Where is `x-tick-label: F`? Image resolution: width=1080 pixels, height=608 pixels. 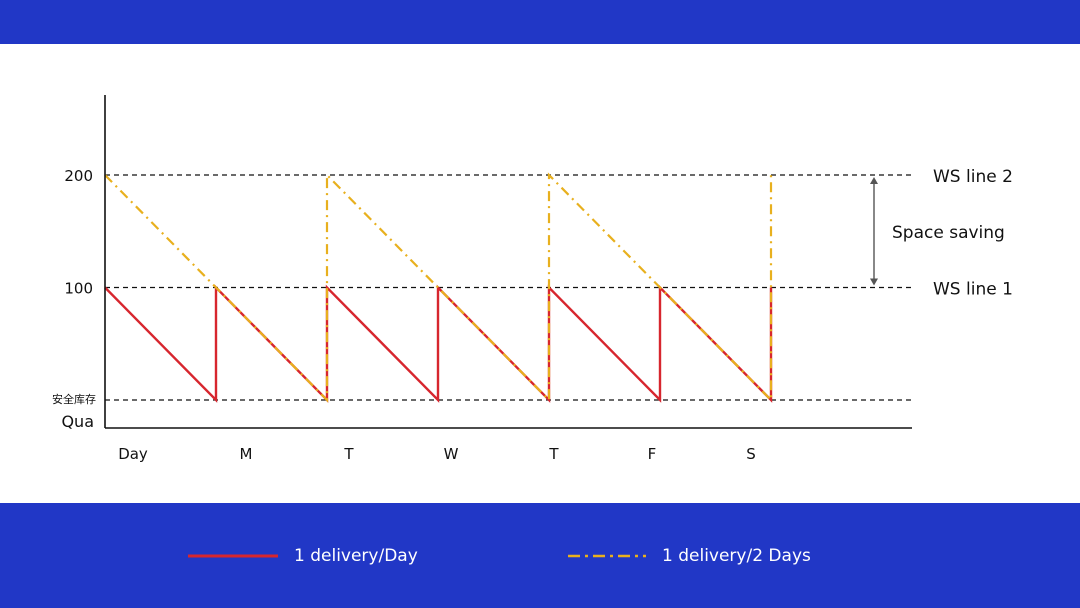 x-tick-label: F is located at coordinates (652, 454).